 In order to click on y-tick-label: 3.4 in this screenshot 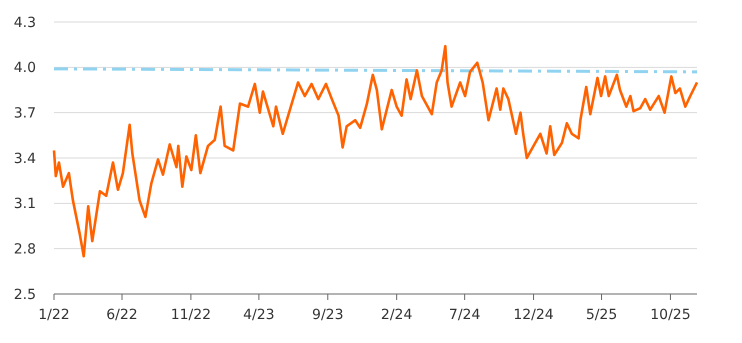, I will do `click(25, 158)`.